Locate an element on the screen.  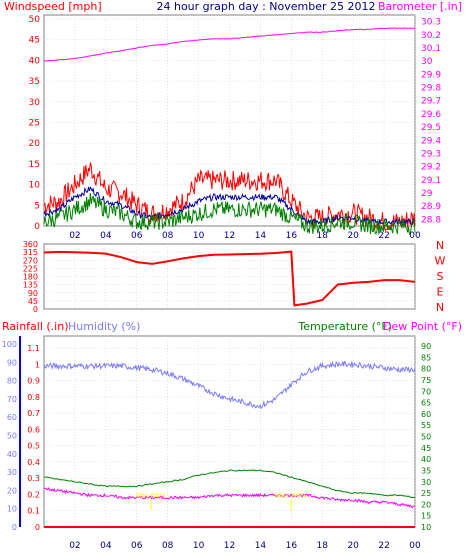
wind-xtick-10: 22 is located at coordinates (383, 236).